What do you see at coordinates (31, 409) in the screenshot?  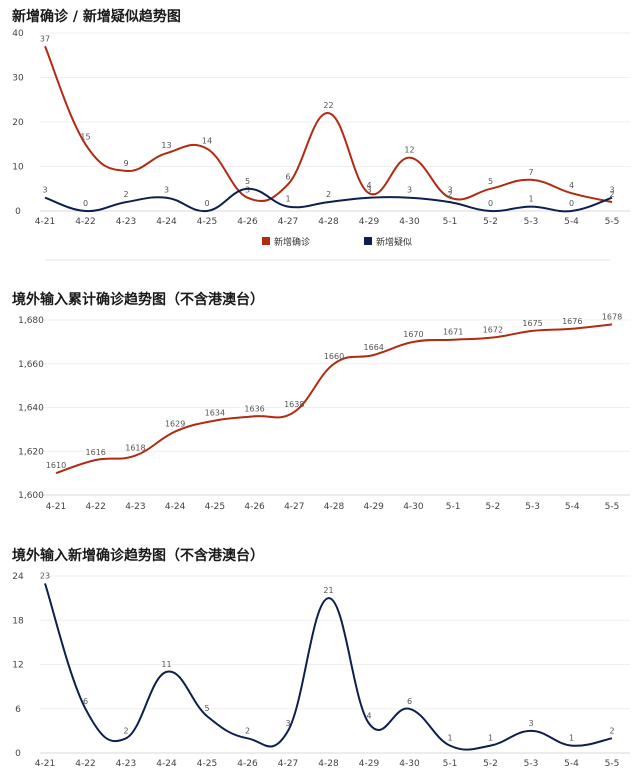 I see `y-tick-label: 1,640` at bounding box center [31, 409].